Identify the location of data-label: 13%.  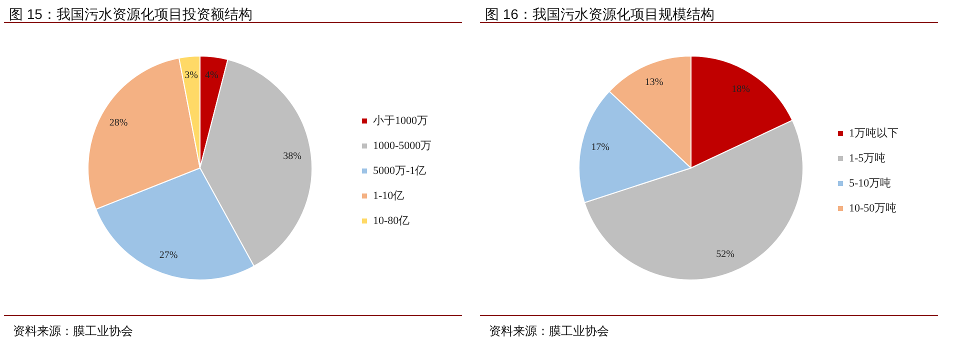
(654, 82).